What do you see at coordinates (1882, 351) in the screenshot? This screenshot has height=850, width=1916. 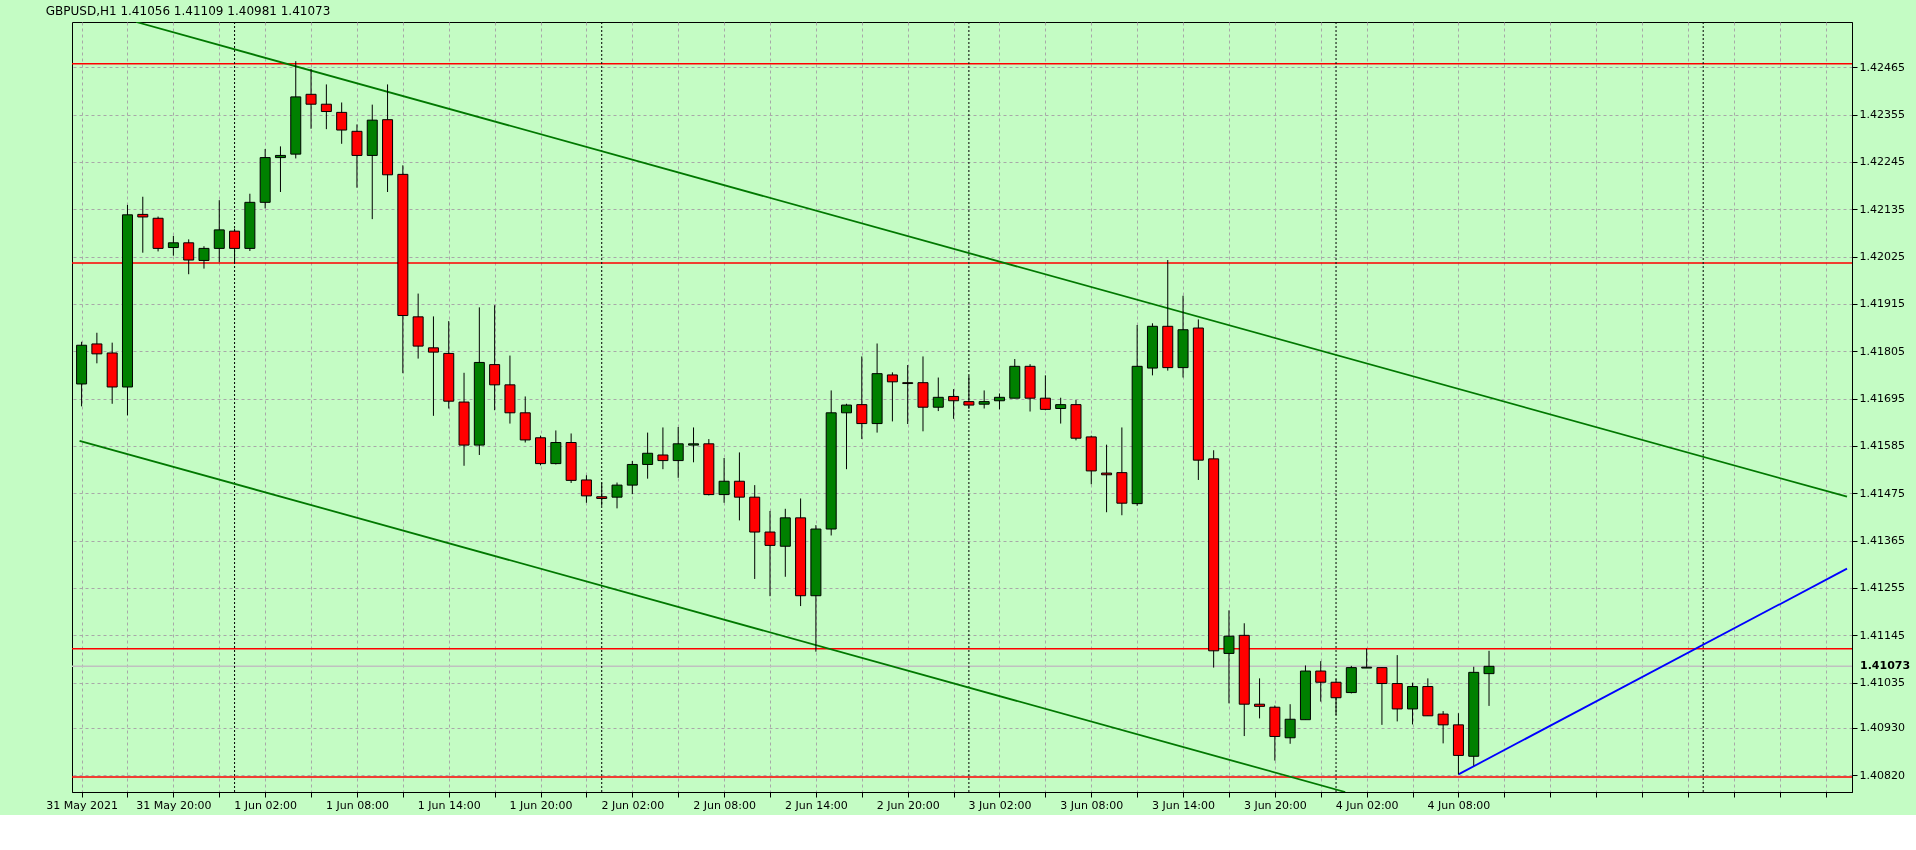 I see `y-tick-label: 1.41805` at bounding box center [1882, 351].